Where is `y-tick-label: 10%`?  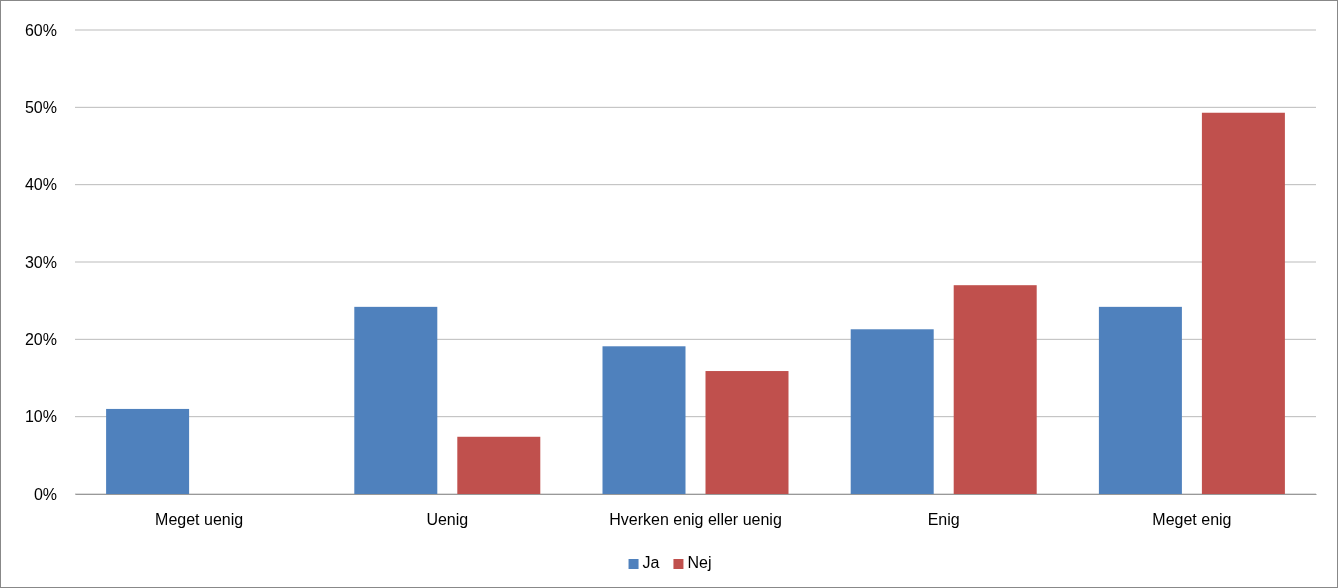
y-tick-label: 10% is located at coordinates (40, 417).